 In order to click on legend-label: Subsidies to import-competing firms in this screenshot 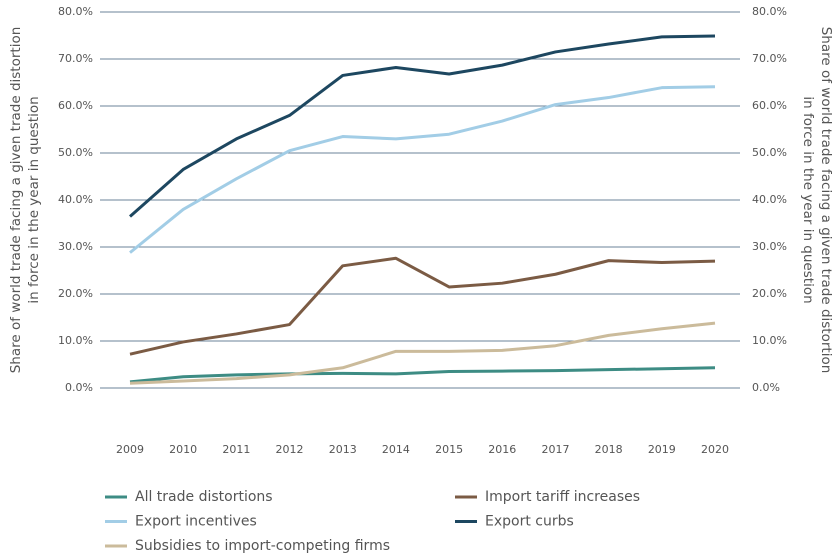, I will do `click(262, 546)`.